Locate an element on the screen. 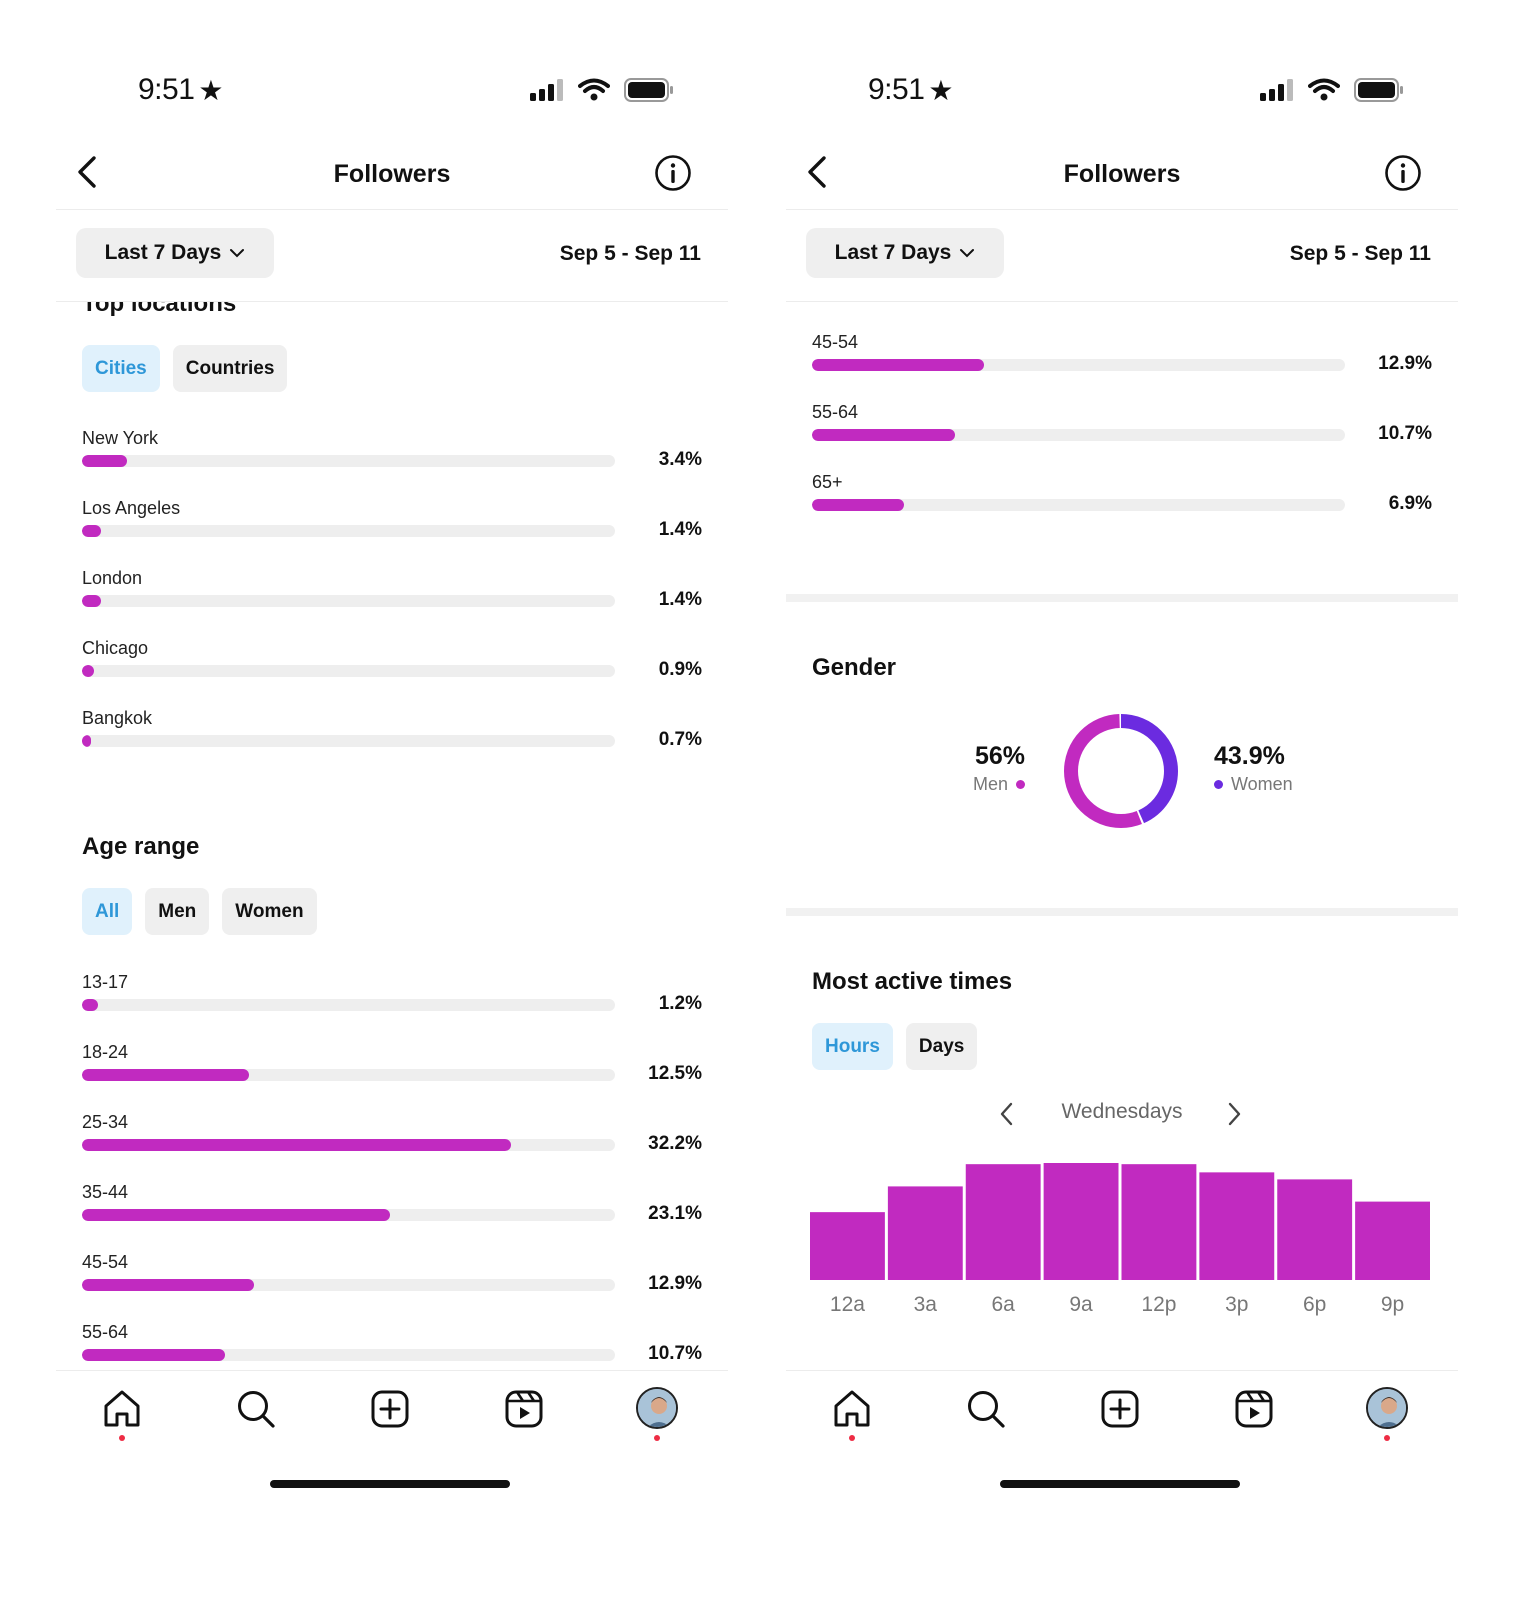  hist-tick-label: 3p is located at coordinates (1236, 1304).